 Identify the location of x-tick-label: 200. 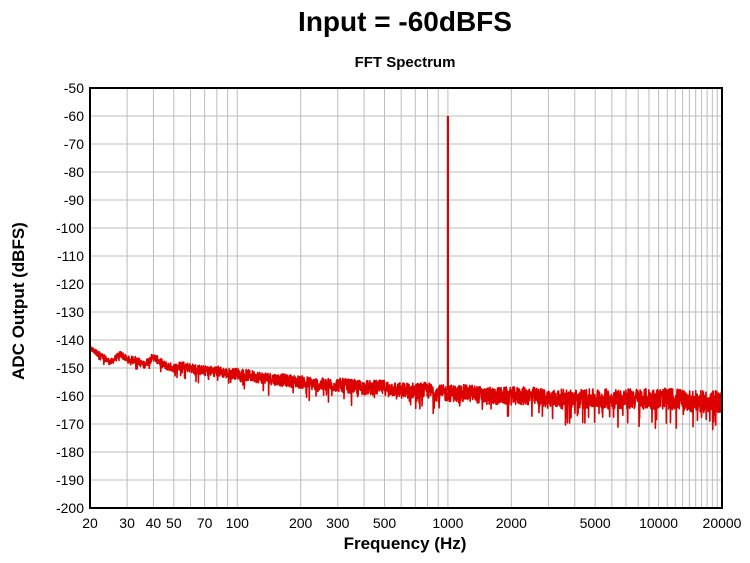
(301, 523).